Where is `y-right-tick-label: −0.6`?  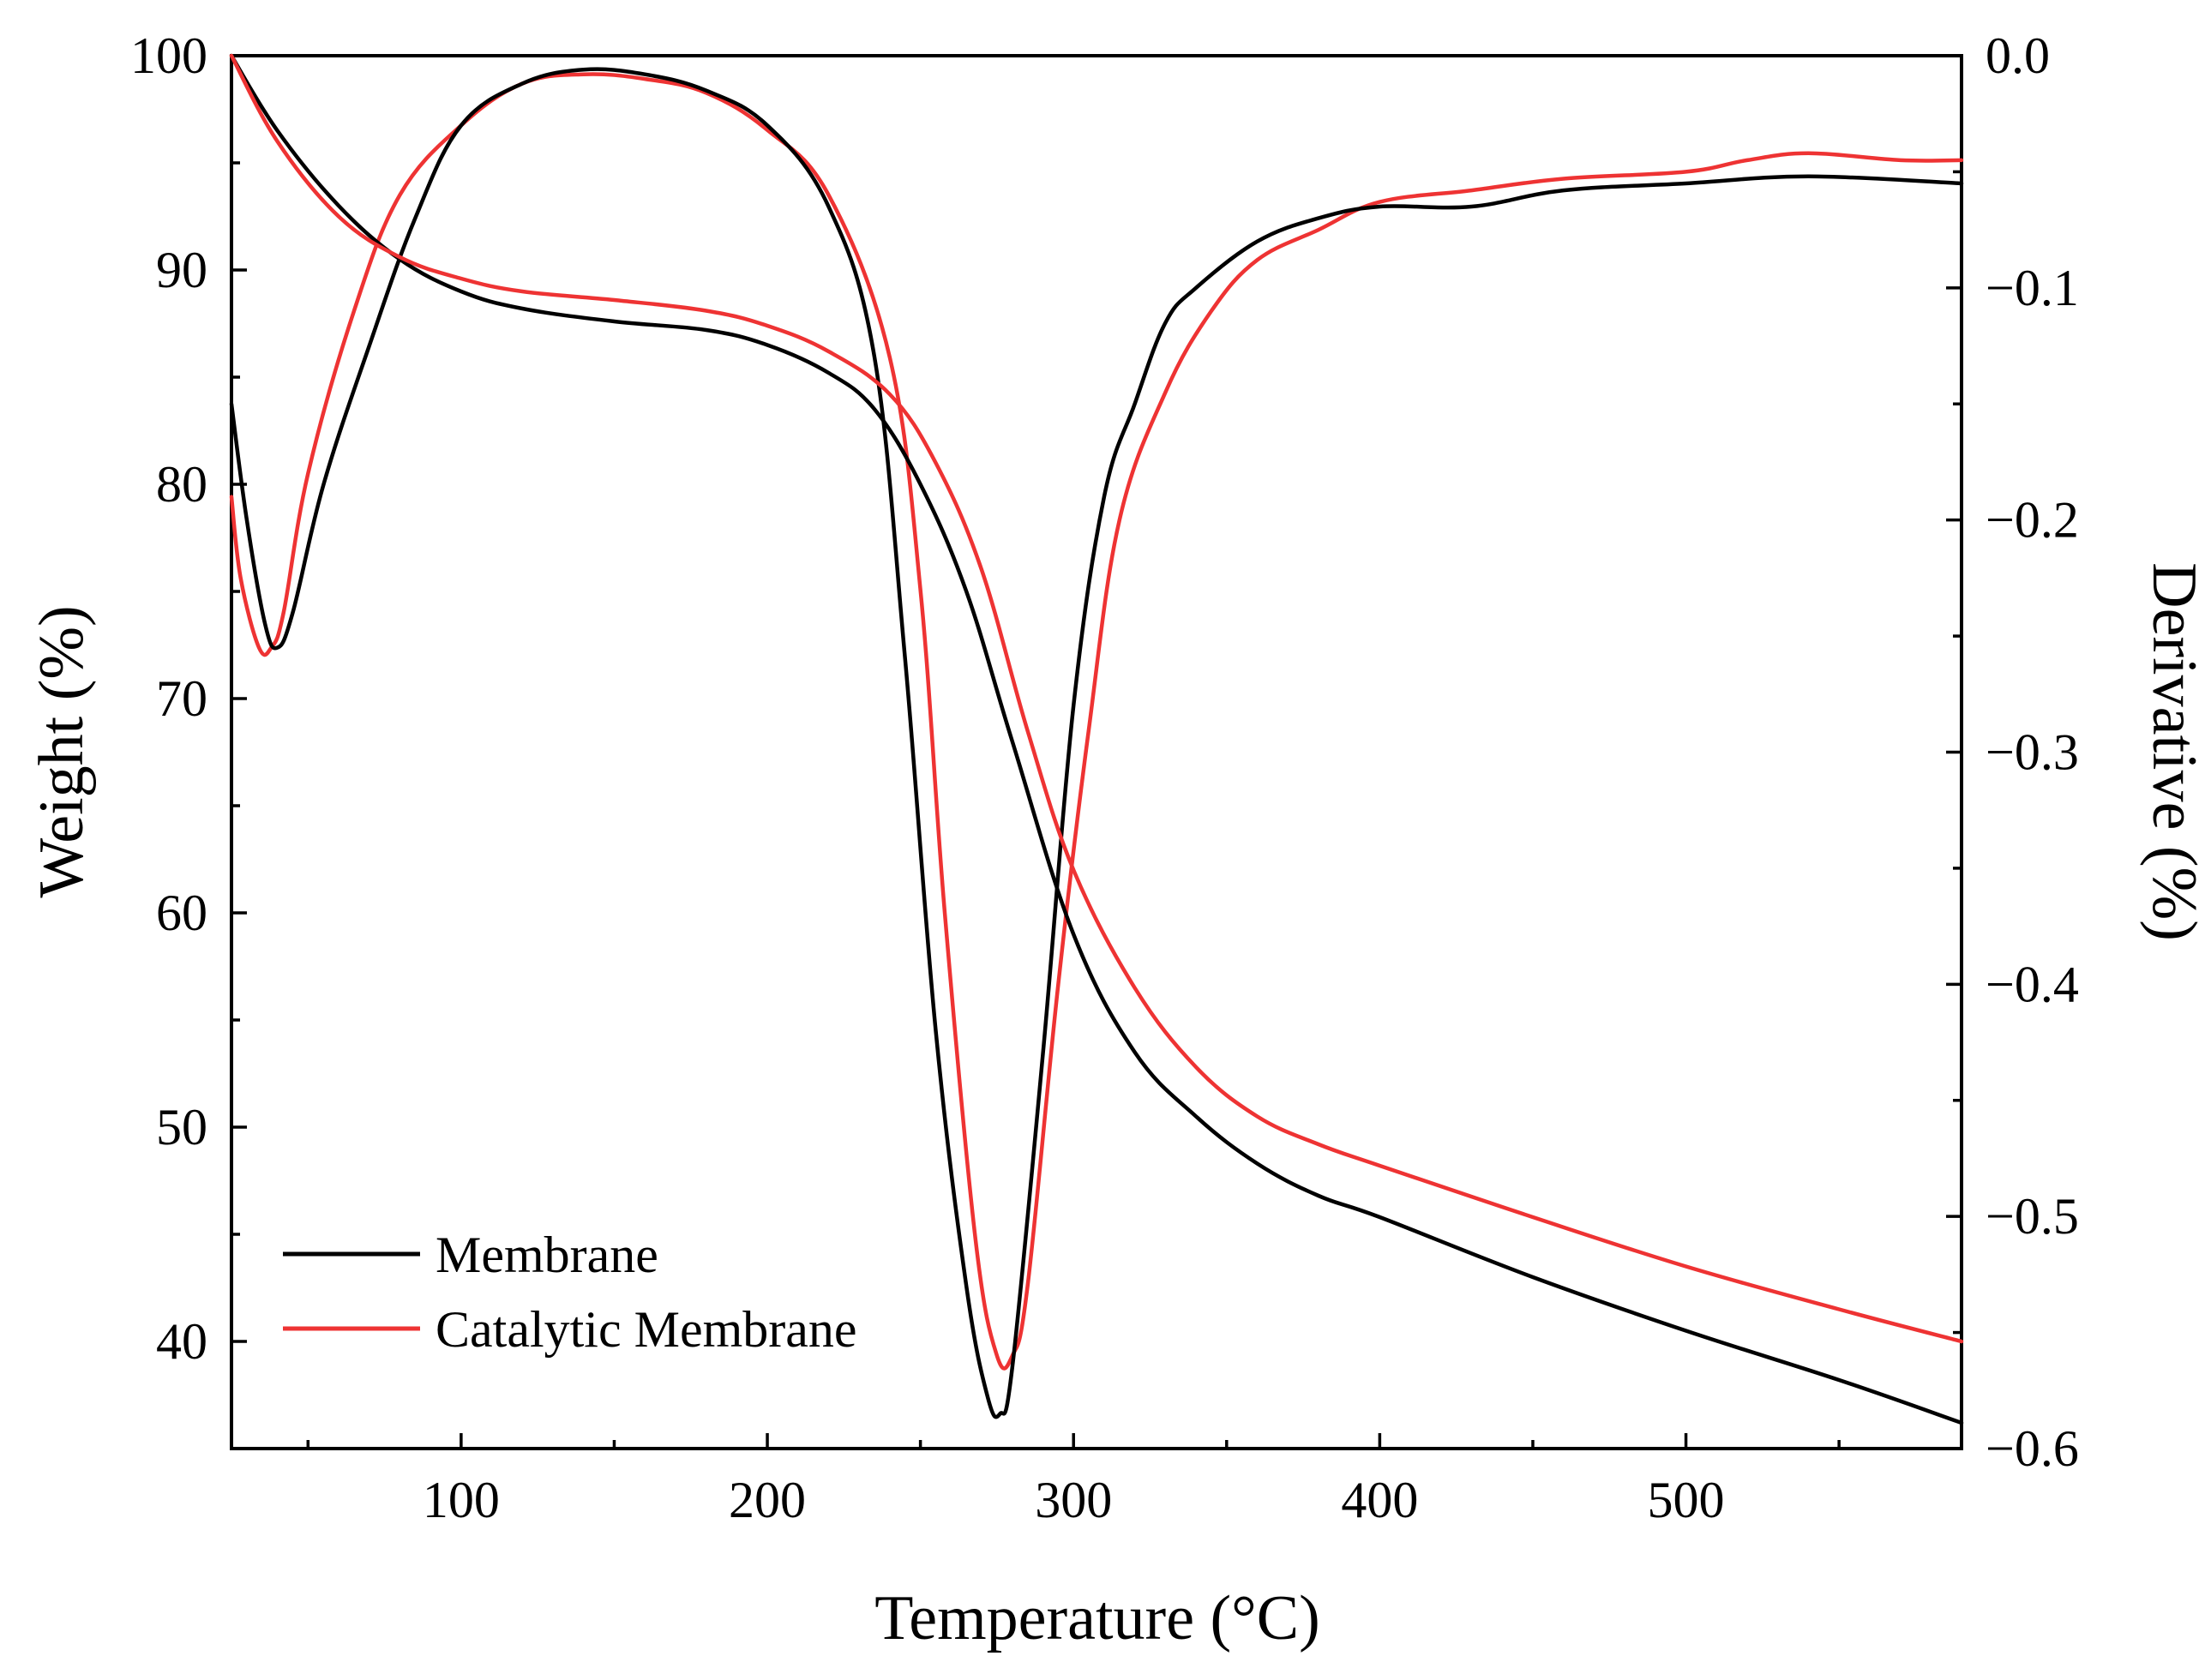 y-right-tick-label: −0.6 is located at coordinates (2032, 1448).